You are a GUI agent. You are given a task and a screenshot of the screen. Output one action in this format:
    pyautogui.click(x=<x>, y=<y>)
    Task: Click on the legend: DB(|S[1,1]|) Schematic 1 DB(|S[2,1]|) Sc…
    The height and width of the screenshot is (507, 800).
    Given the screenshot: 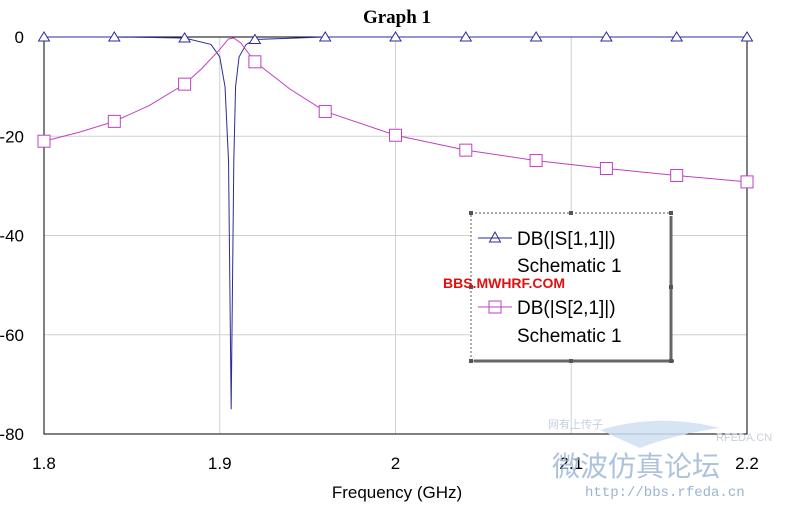 What is the action you would take?
    pyautogui.click(x=571, y=287)
    